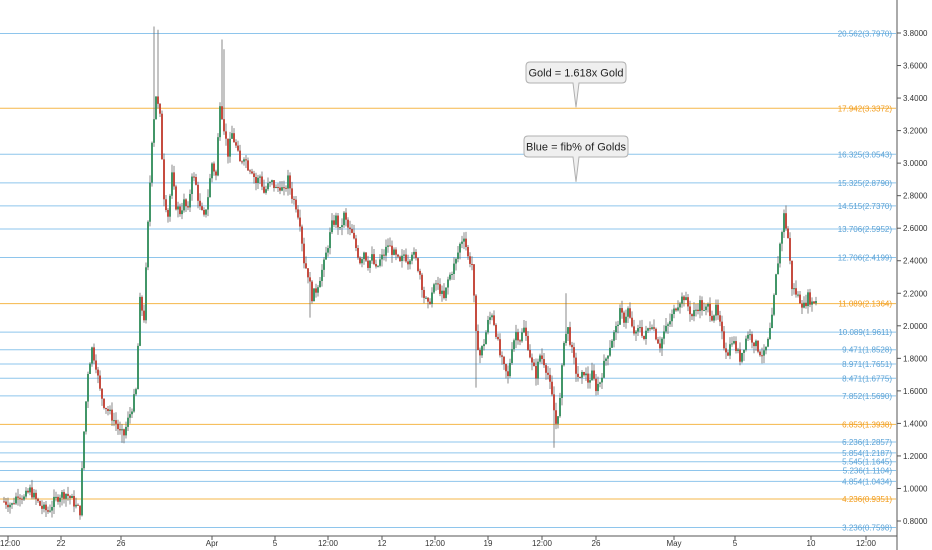 This screenshot has width=932, height=550. I want to click on y-tick-label-7: 2.2000, so click(915, 293).